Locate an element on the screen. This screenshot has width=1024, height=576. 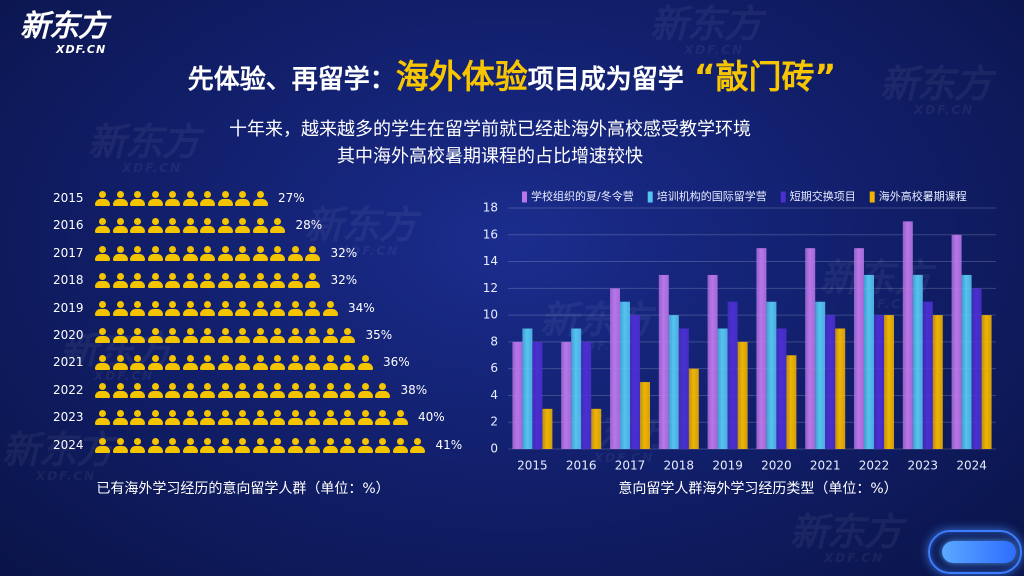
title-highlight1: 海外体验 is located at coordinates (461, 76).